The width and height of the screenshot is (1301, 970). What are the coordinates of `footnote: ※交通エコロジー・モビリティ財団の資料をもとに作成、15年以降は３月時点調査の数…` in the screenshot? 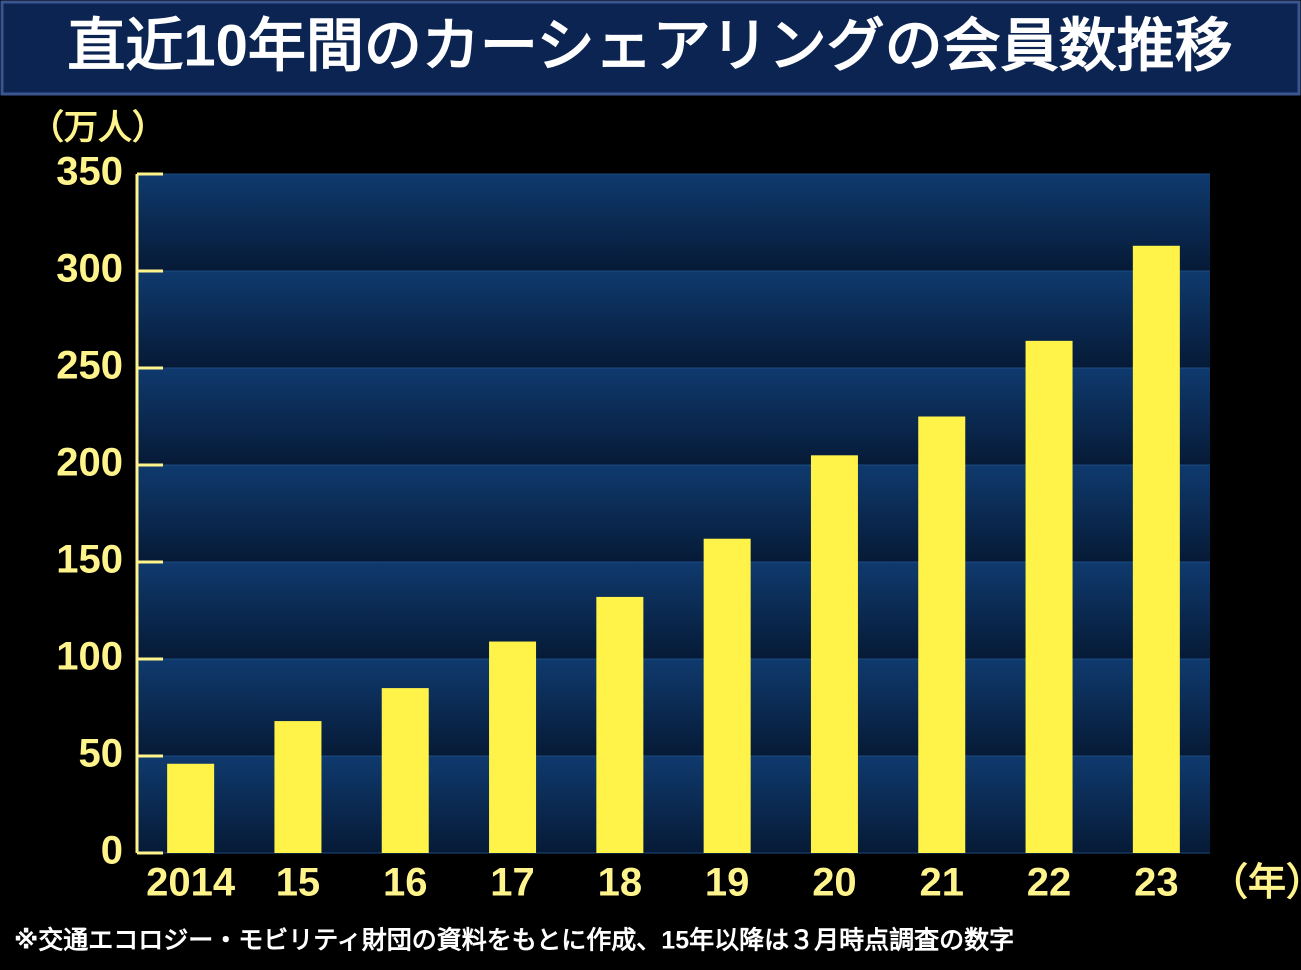 It's located at (514, 940).